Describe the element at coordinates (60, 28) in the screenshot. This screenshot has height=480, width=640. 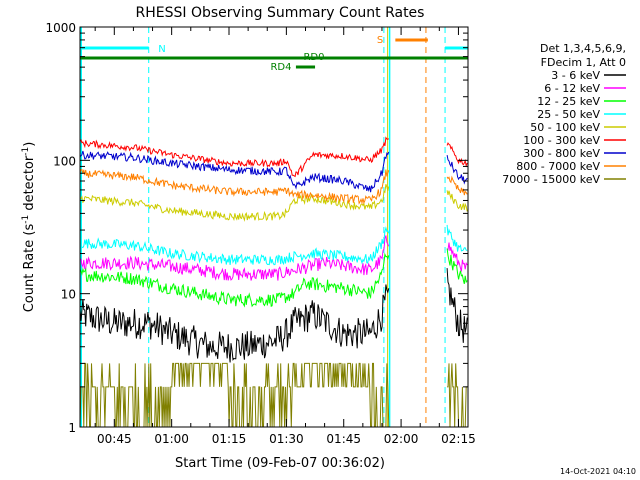
I see `y-tick-label: 1000` at that location.